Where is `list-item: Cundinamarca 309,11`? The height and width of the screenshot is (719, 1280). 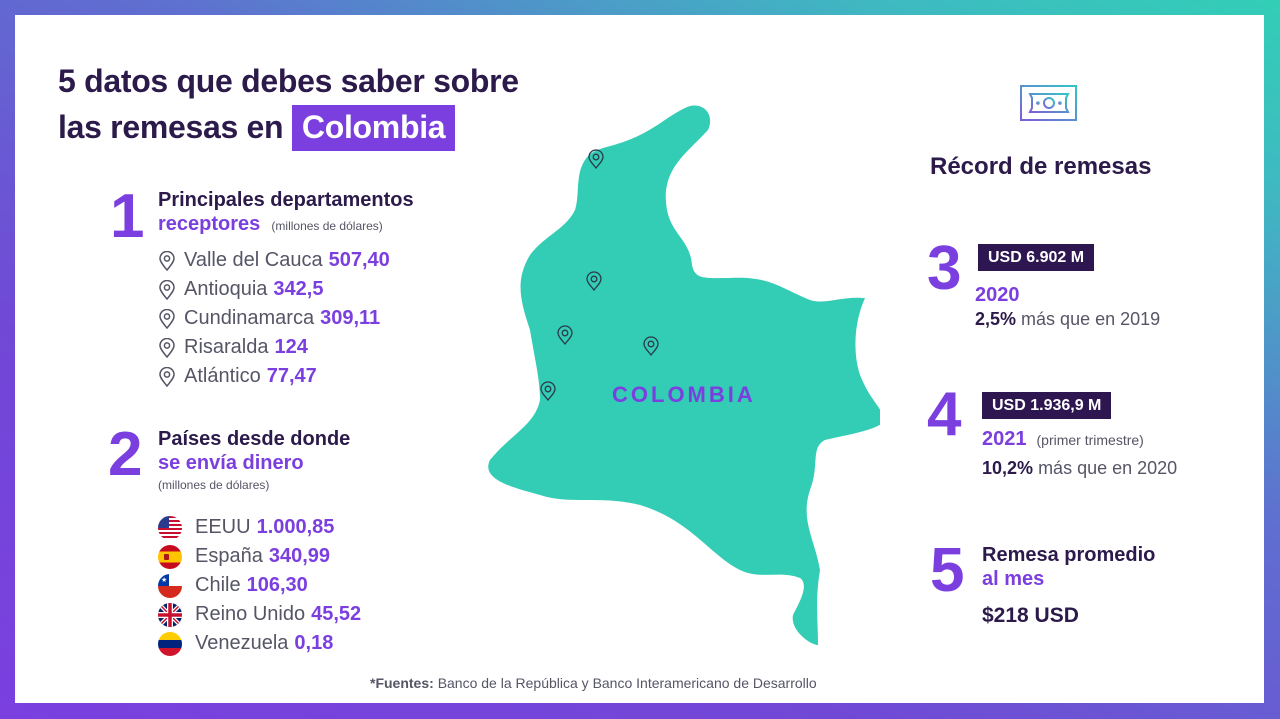
list-item: Cundinamarca 309,11 is located at coordinates (274, 318).